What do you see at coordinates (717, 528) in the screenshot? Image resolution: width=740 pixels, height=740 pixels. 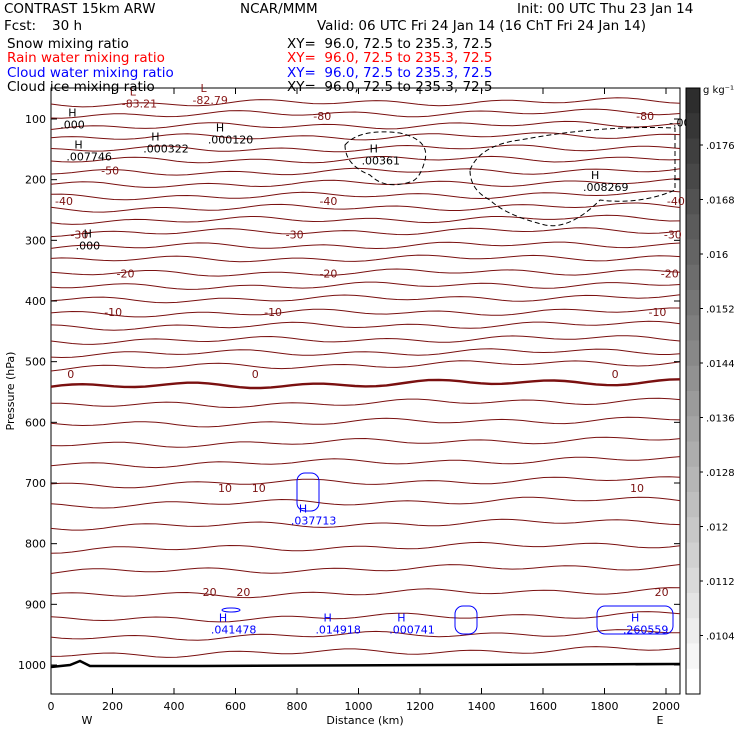 I see `colorbar-label: .012` at bounding box center [717, 528].